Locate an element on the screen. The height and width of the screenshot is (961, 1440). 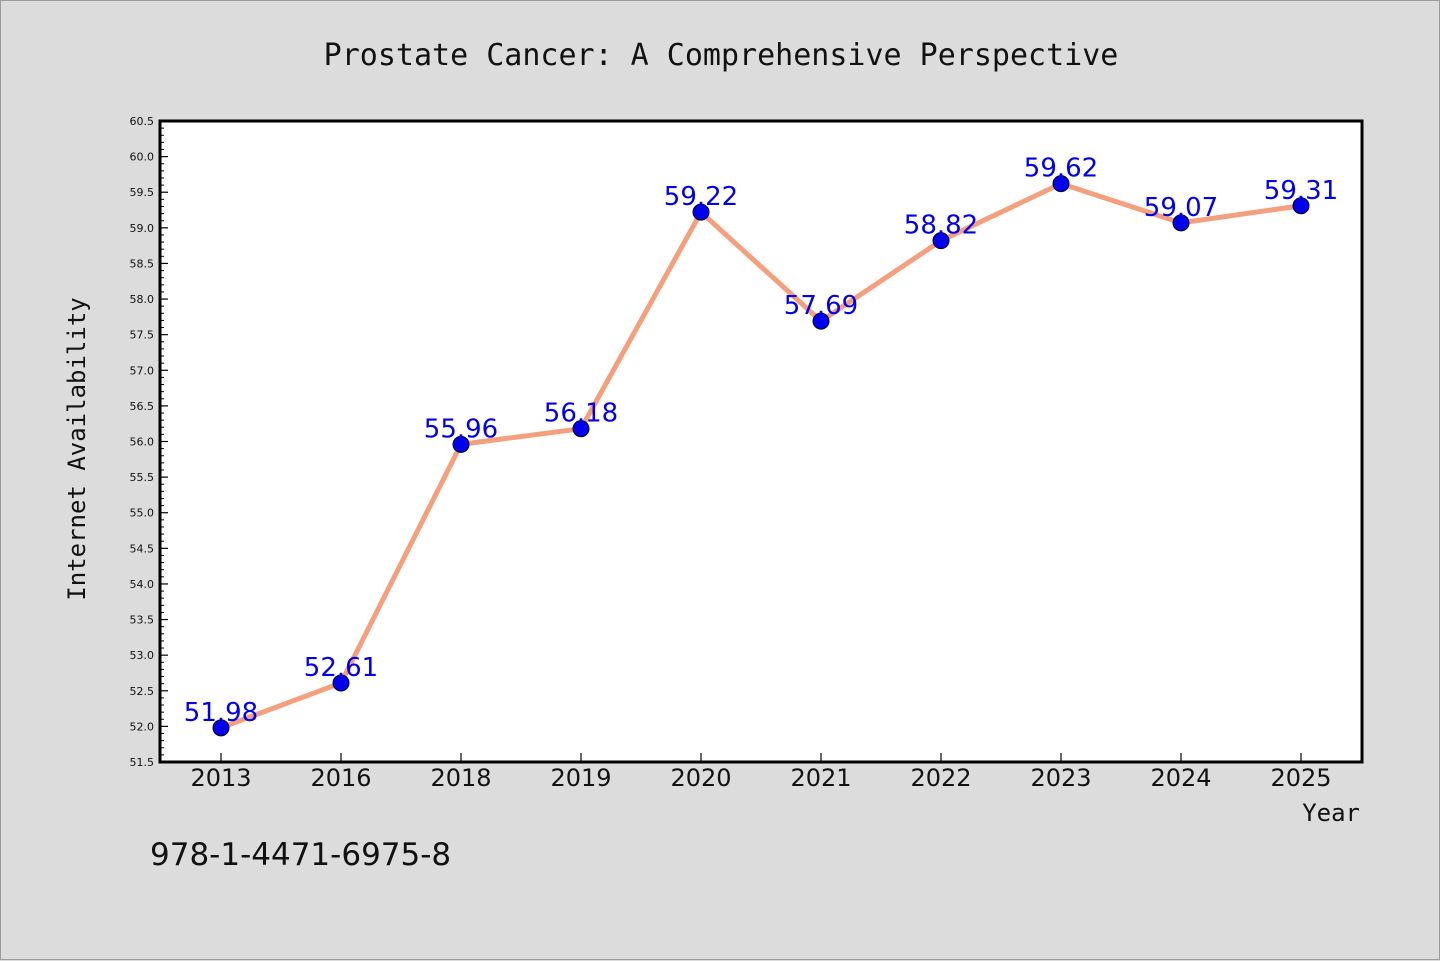
y-axis-label: Internet Availability is located at coordinates (77, 448).